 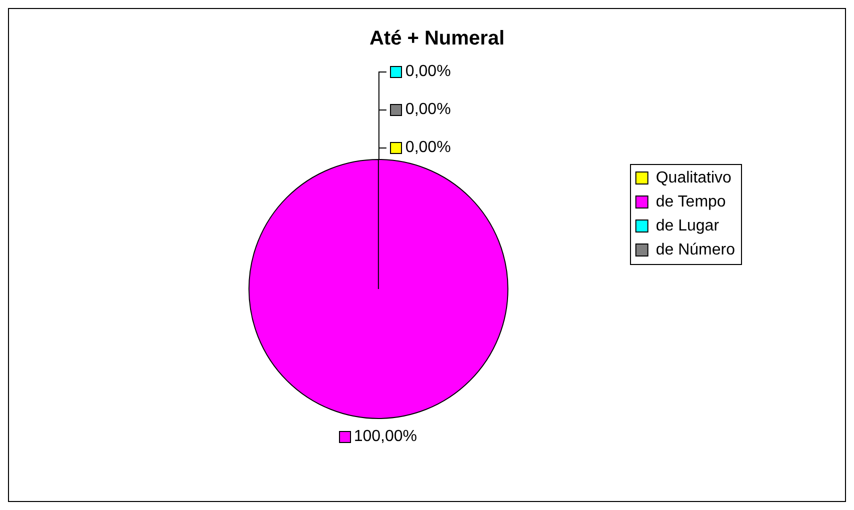 What do you see at coordinates (694, 177) in the screenshot?
I see `legend-label: Qualitativo` at bounding box center [694, 177].